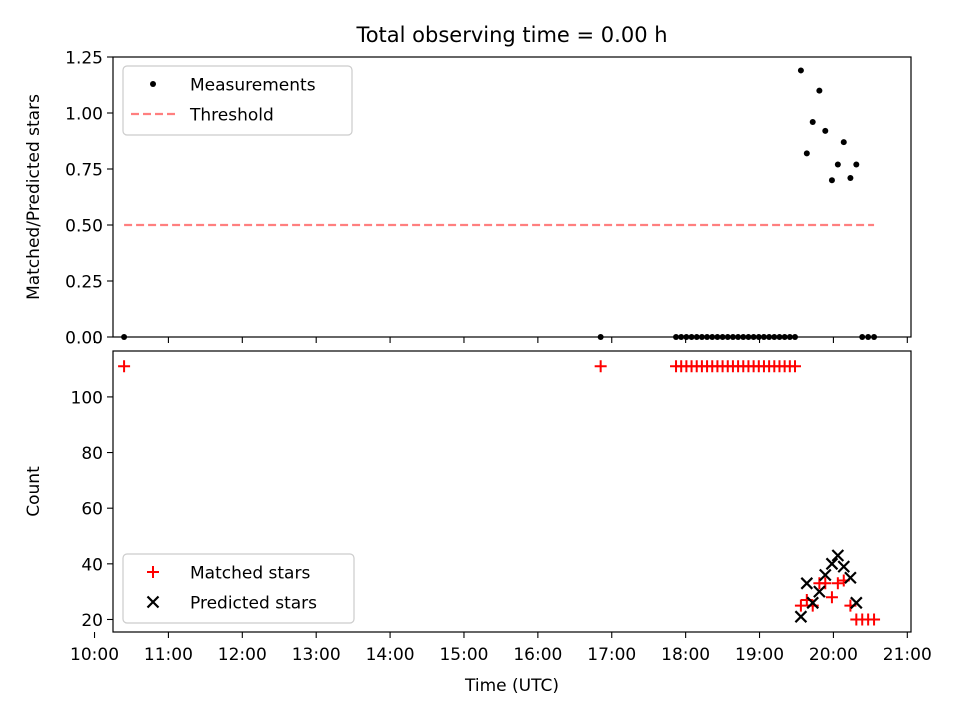 This screenshot has width=960, height=724. What do you see at coordinates (611, 655) in the screenshot?
I see `x-tick-label: 17:00` at bounding box center [611, 655].